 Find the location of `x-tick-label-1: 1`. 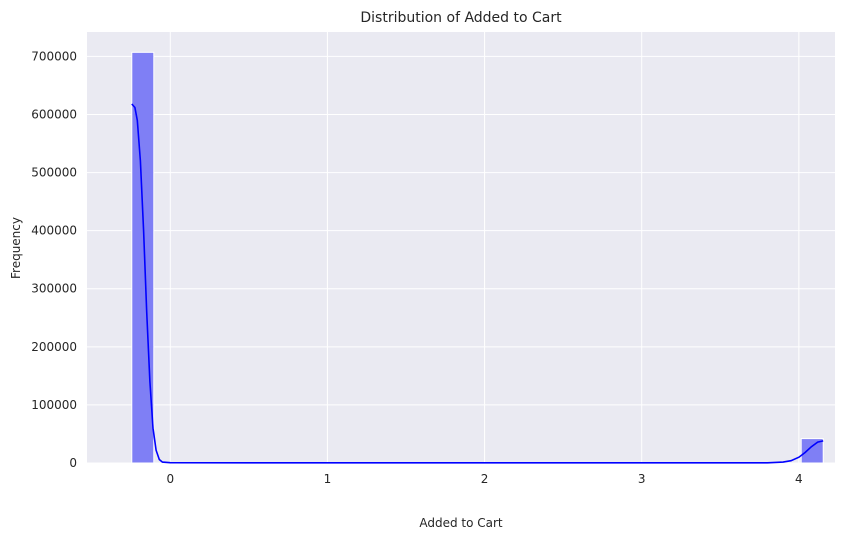

x-tick-label-1: 1 is located at coordinates (328, 479).